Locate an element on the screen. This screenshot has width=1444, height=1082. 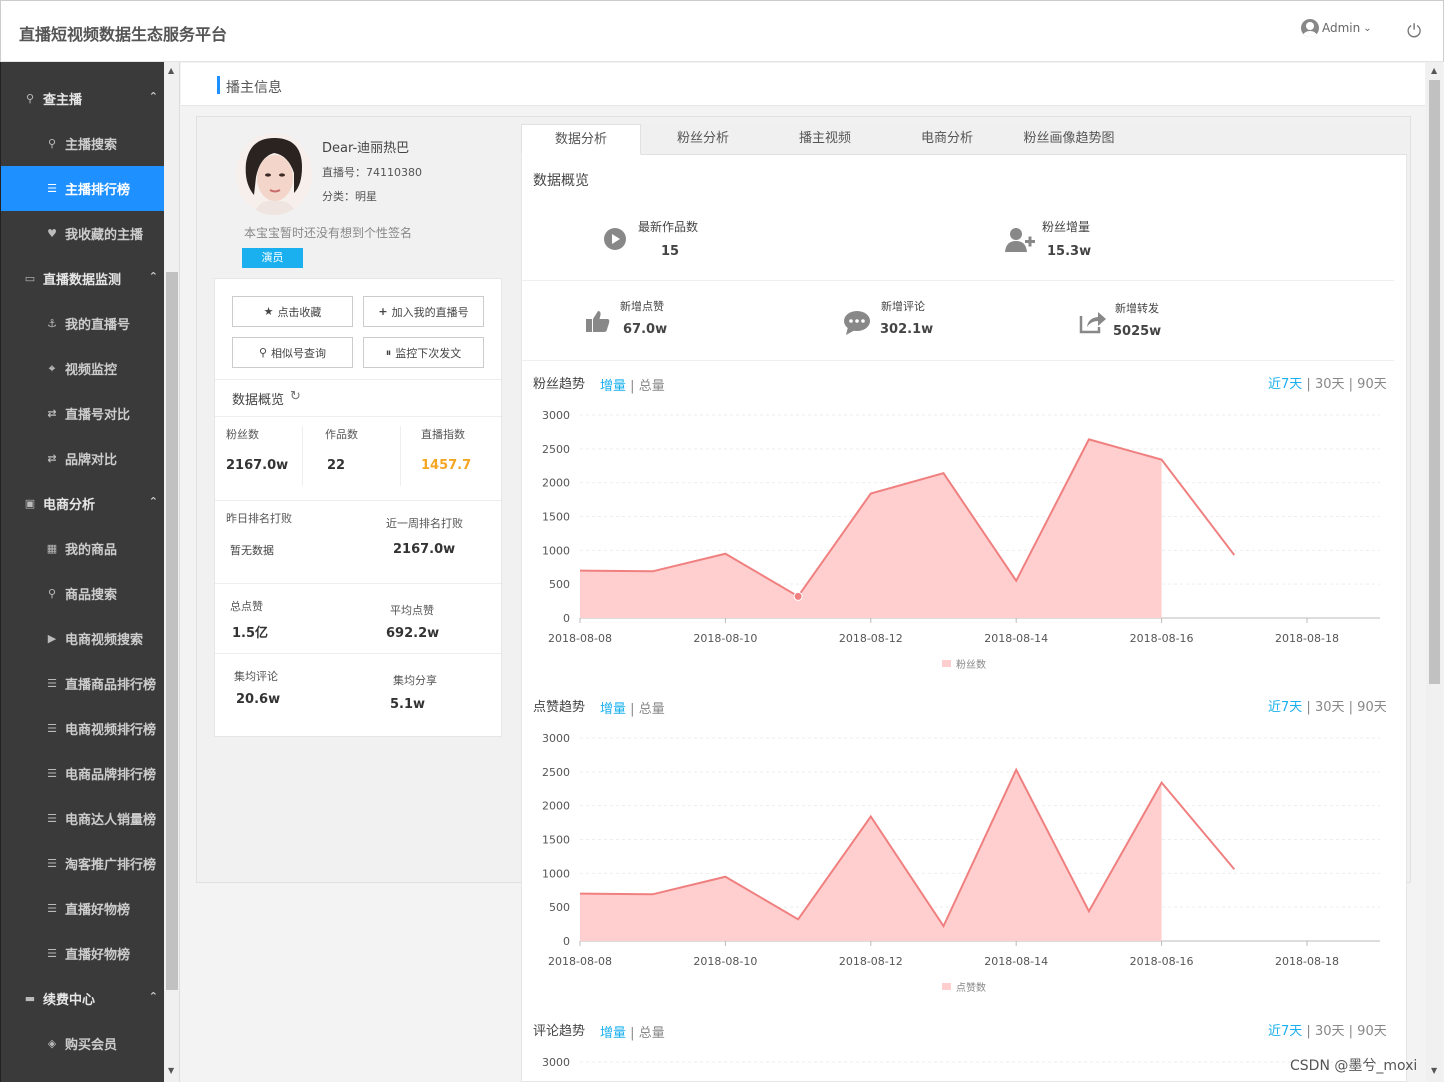
main-scrollbar: ▲ ▼ is located at coordinates (1434, 572).